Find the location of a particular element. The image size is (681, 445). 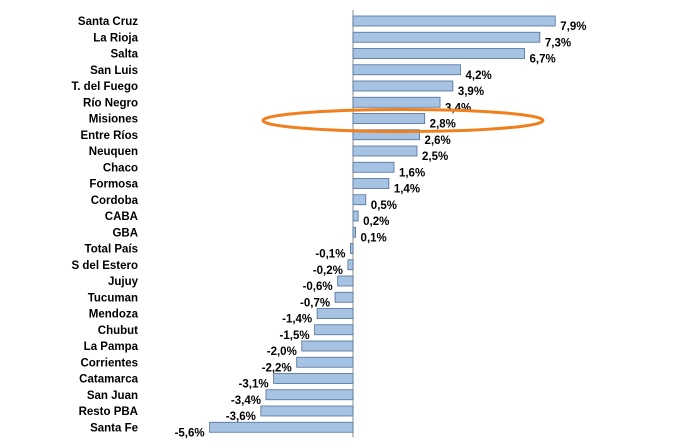

value-label: 3,4% is located at coordinates (458, 108).